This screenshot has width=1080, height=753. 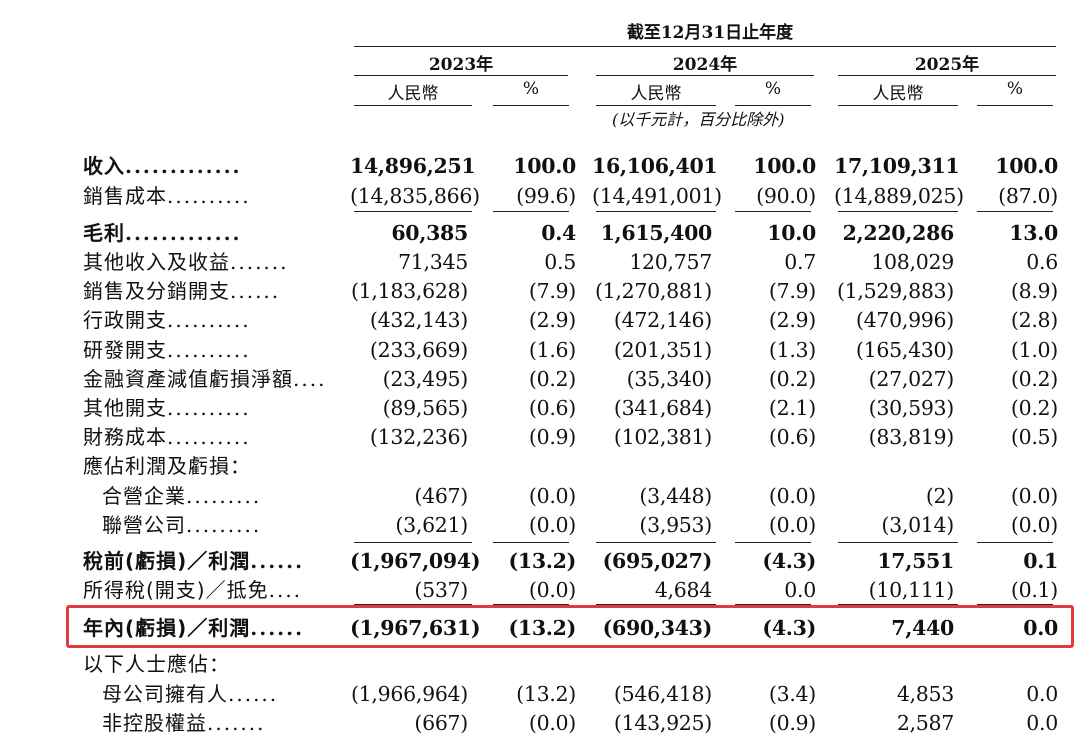 I want to click on amount-2024-cell: (201,351), so click(x=662, y=350).